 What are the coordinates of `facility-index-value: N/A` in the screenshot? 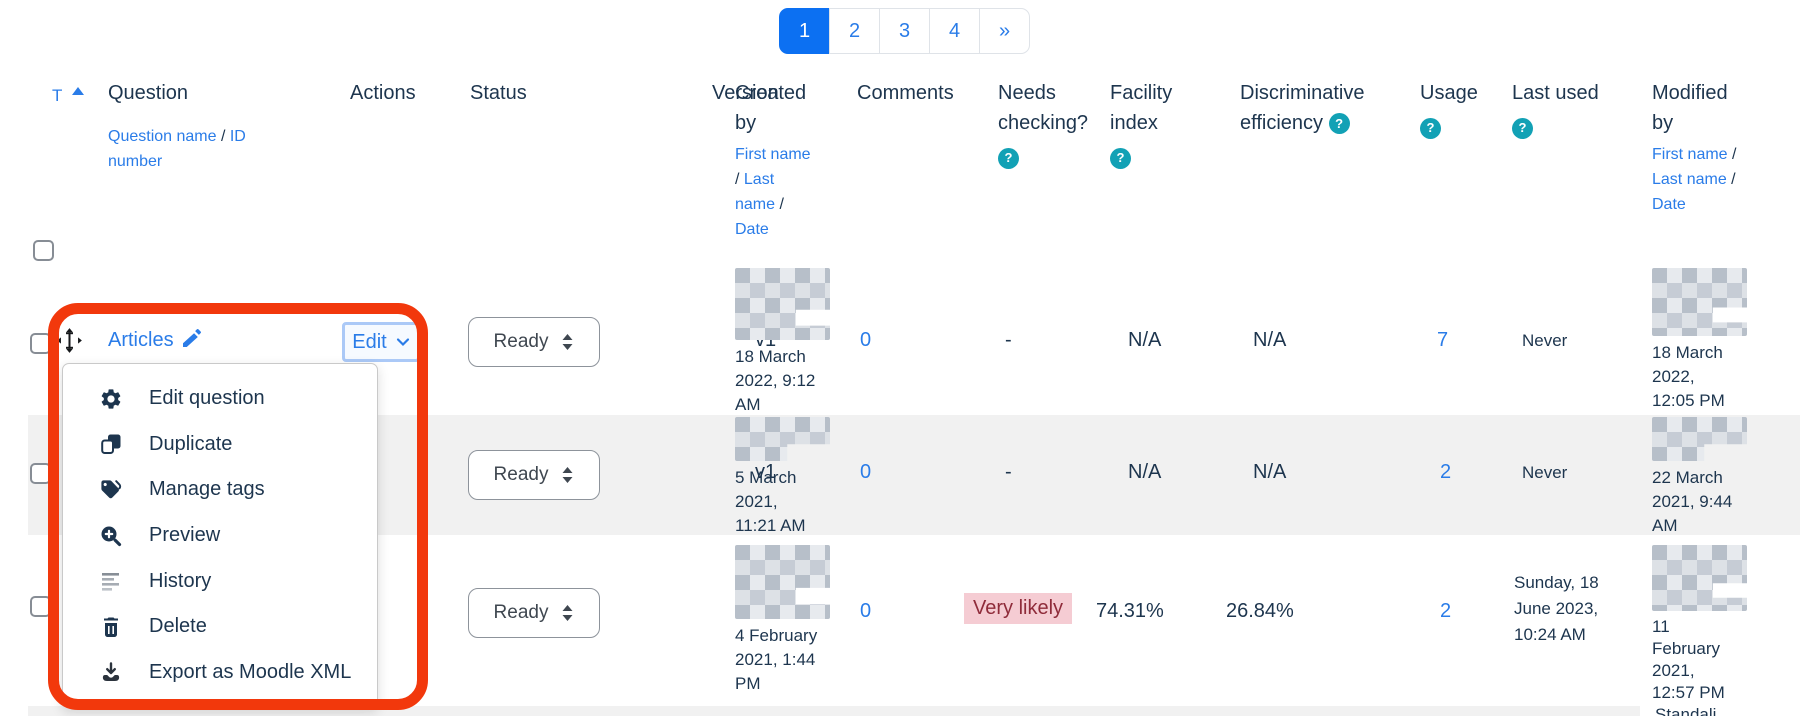 It's located at (1145, 472).